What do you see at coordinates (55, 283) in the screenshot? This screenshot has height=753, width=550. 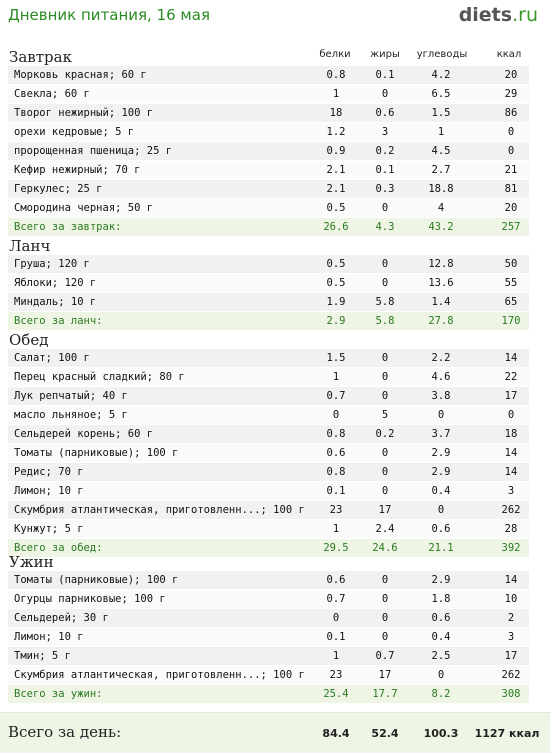 I see `food-name: Яблоки; 120 г` at bounding box center [55, 283].